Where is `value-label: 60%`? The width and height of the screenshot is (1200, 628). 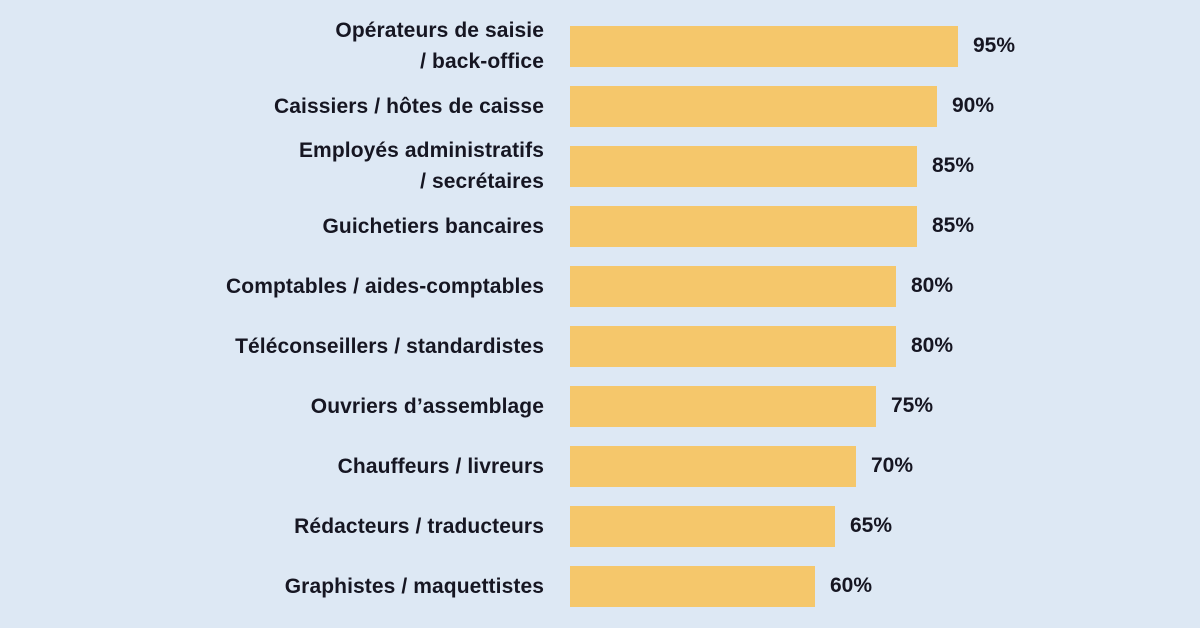
value-label: 60% is located at coordinates (851, 585).